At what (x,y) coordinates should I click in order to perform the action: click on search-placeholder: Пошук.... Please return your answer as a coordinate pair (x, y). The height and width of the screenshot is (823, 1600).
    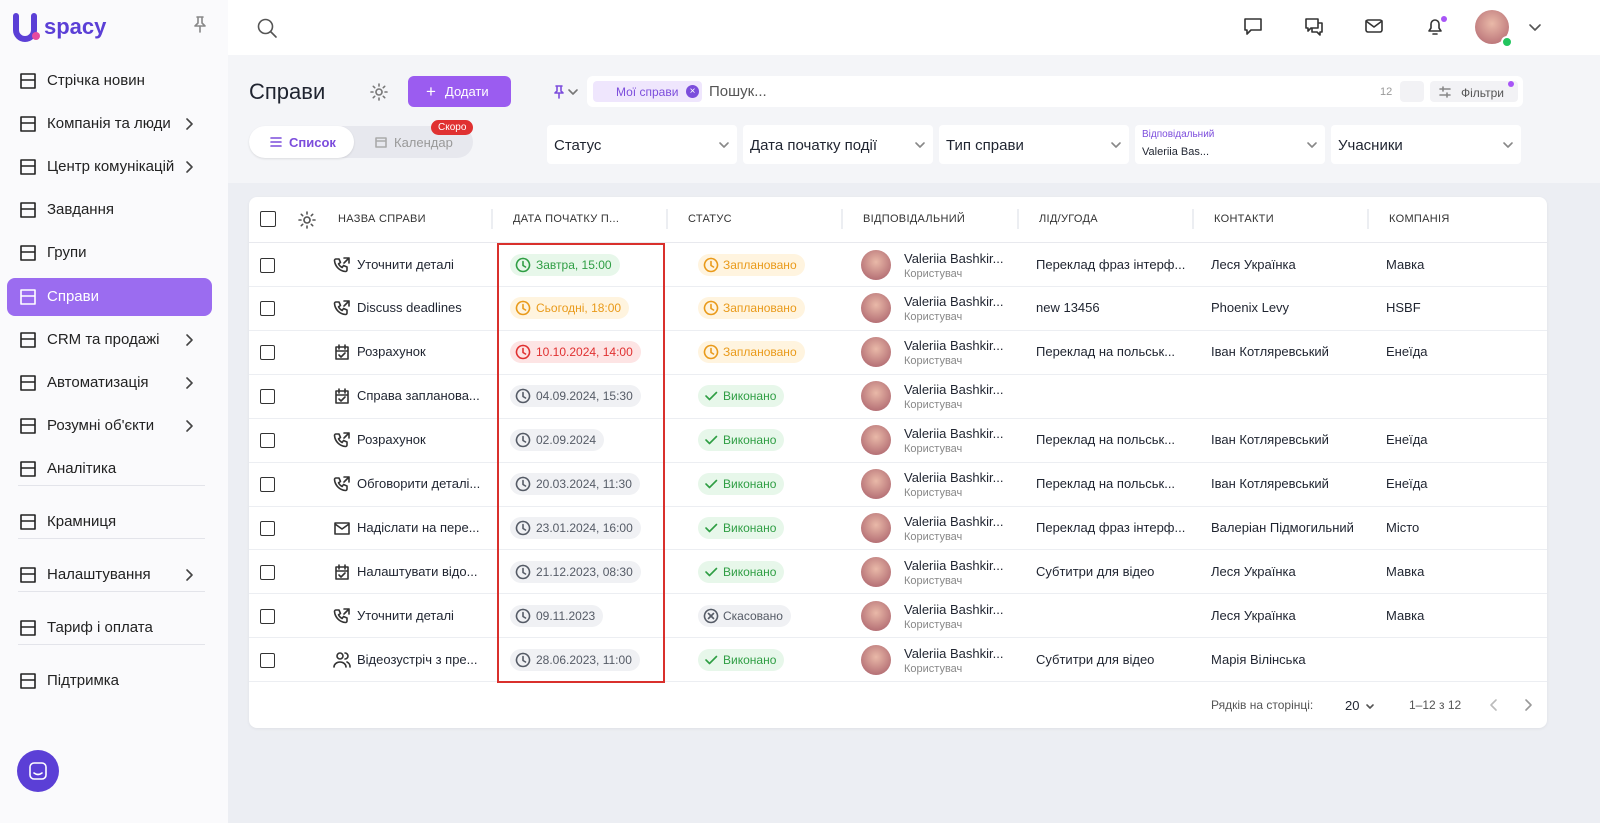
    Looking at the image, I should click on (738, 91).